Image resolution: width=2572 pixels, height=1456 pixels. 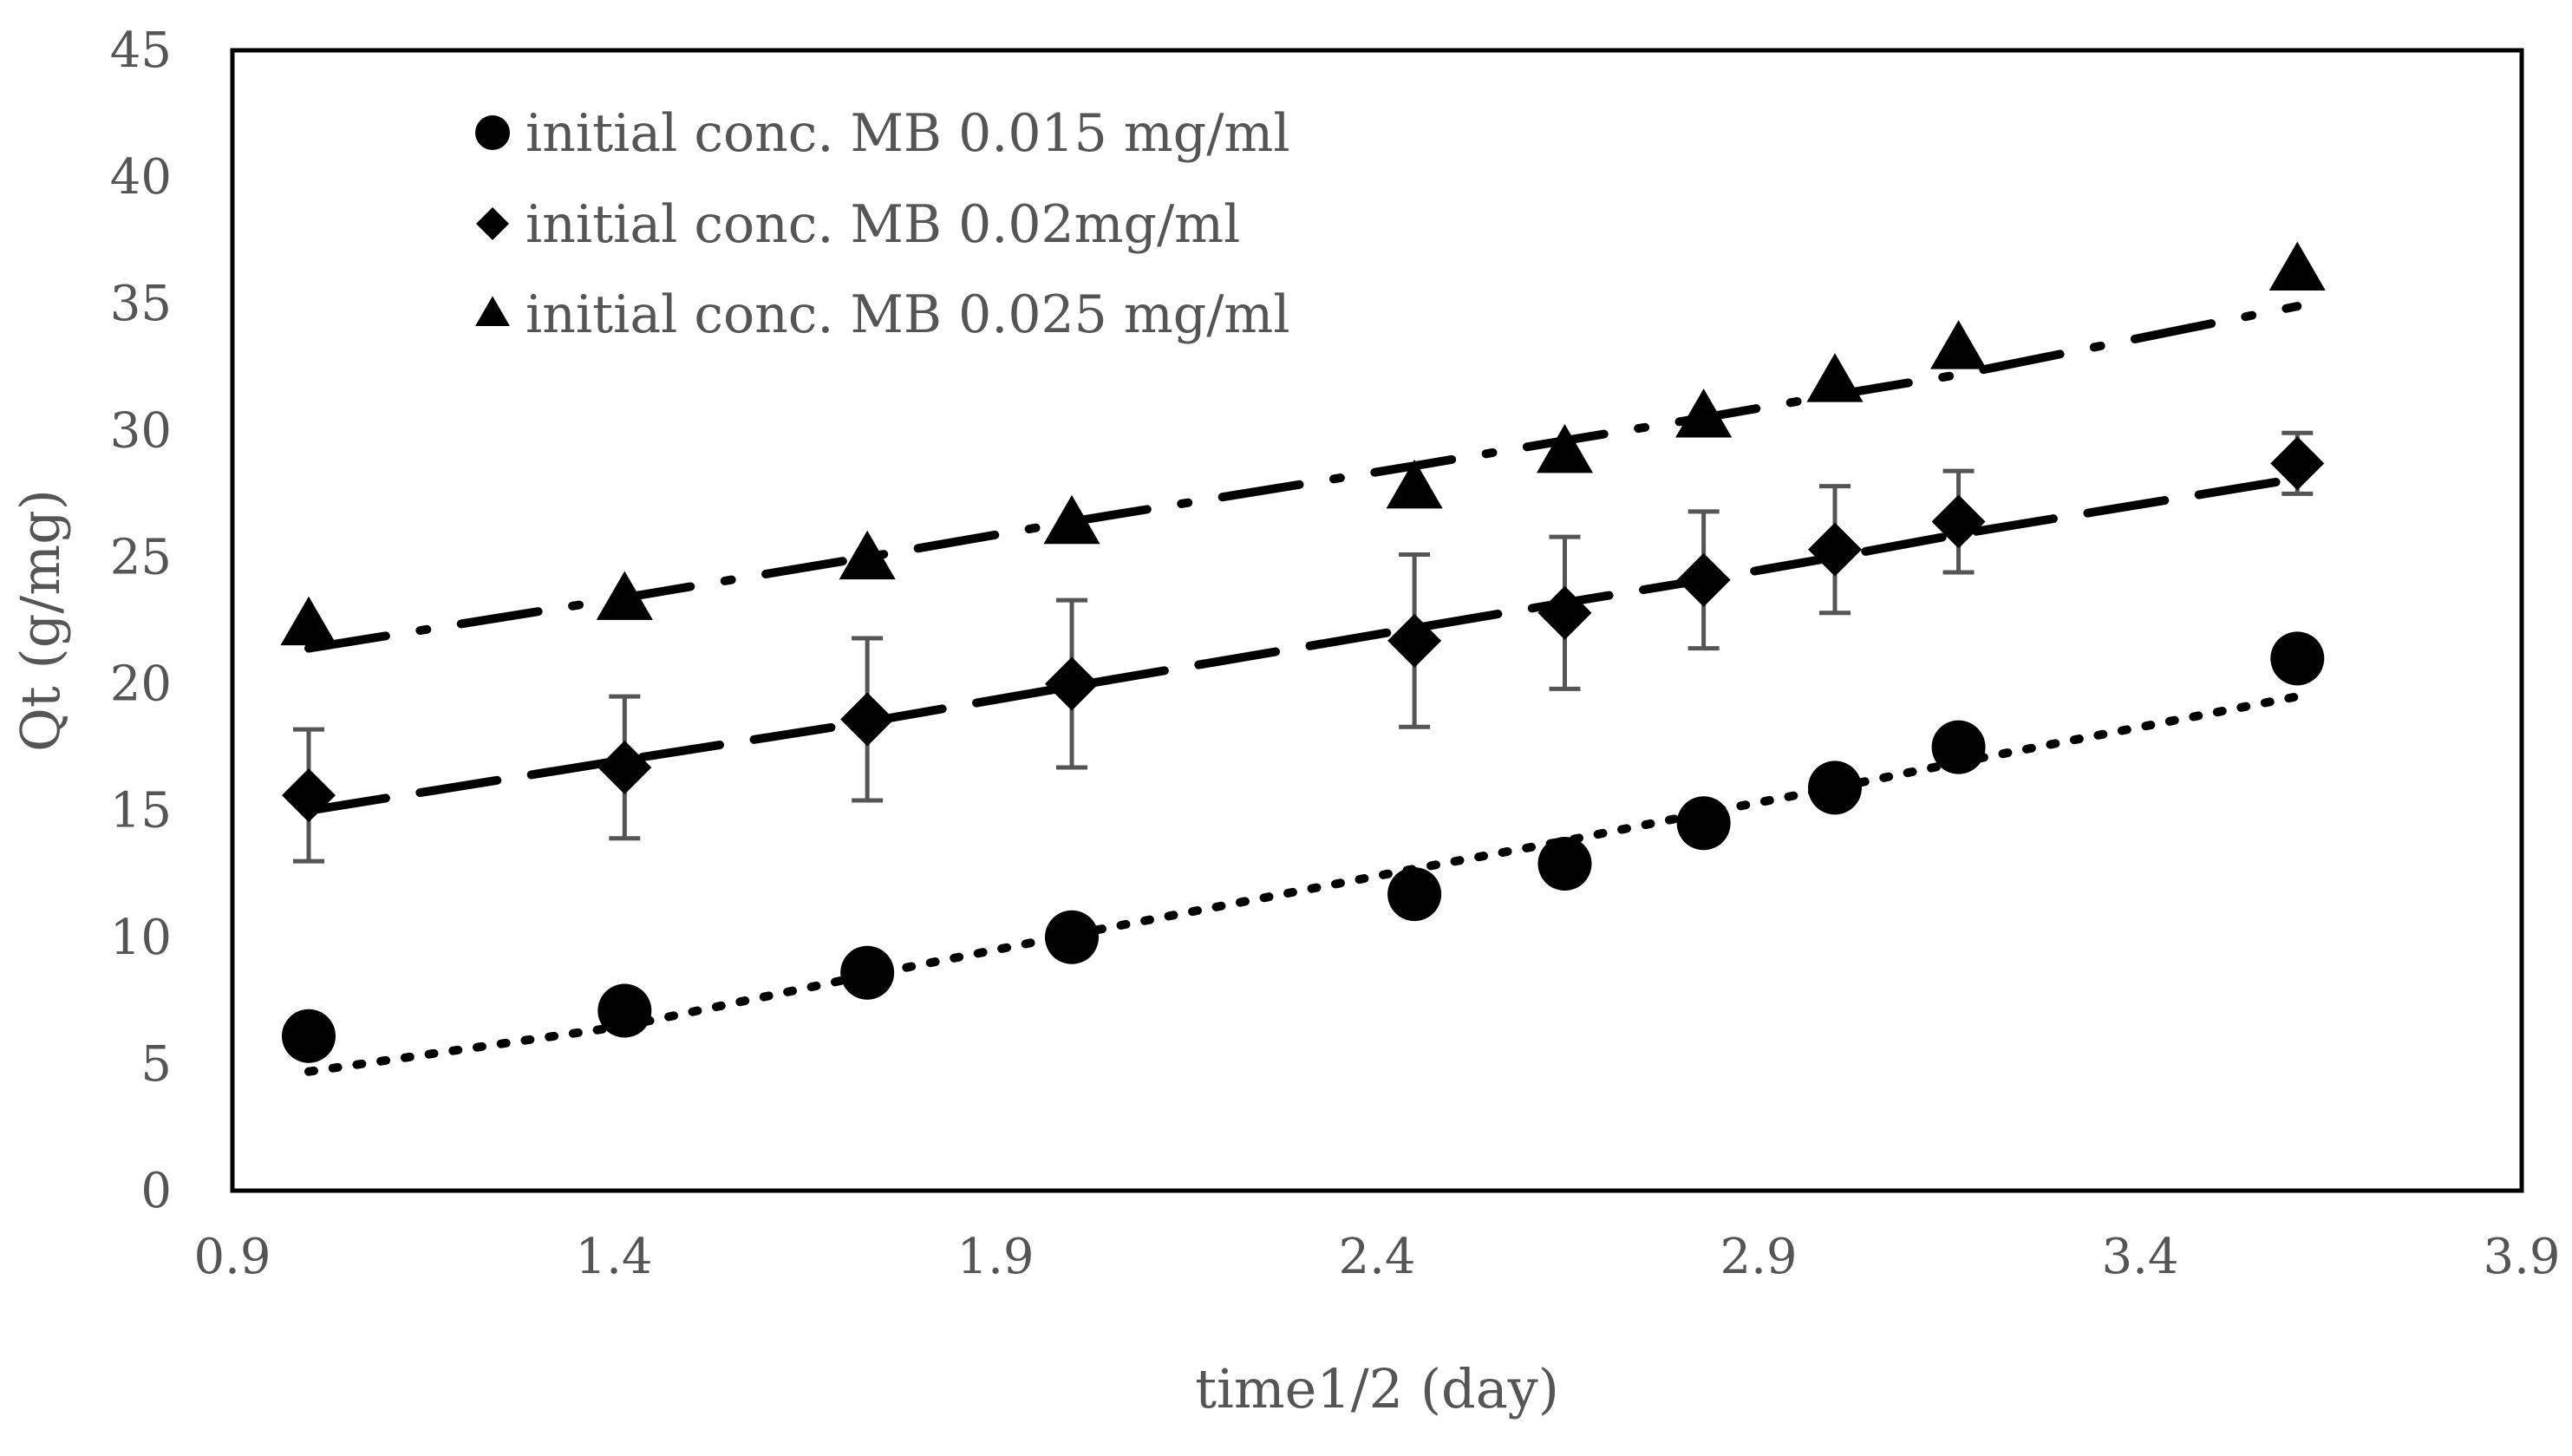 I want to click on legend-entry: initial conc. MB 0.02mg/ml, so click(x=858, y=224).